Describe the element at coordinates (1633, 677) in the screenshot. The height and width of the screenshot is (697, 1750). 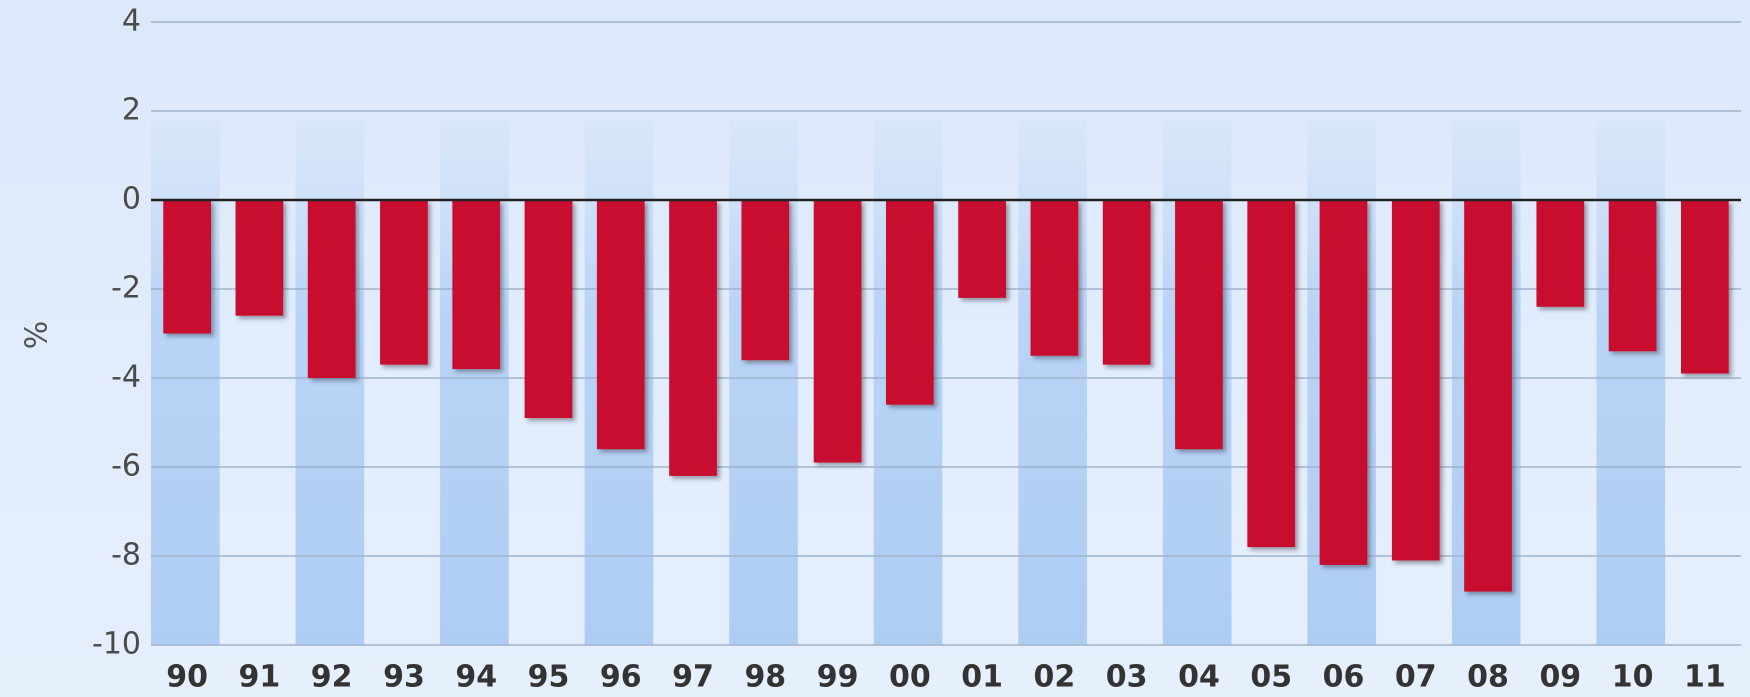
I see `x-tick-label: 10` at that location.